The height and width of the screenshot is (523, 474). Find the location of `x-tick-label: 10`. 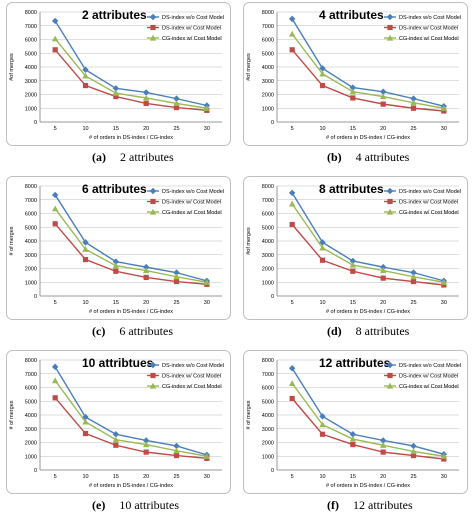

x-tick-label: 10 is located at coordinates (322, 303).